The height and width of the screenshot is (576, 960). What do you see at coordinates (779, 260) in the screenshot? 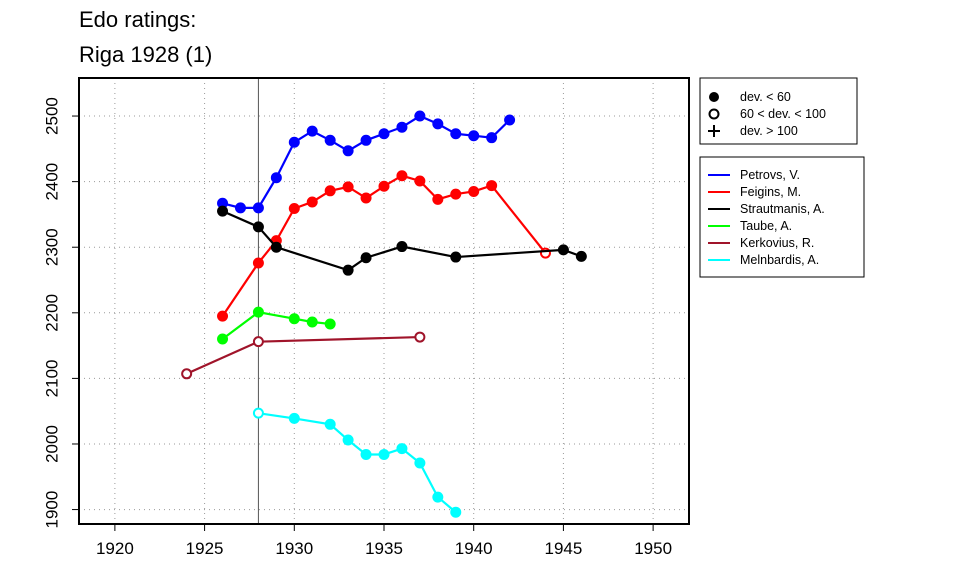
I see `series-legend-label: Melnbardis, A.` at bounding box center [779, 260].